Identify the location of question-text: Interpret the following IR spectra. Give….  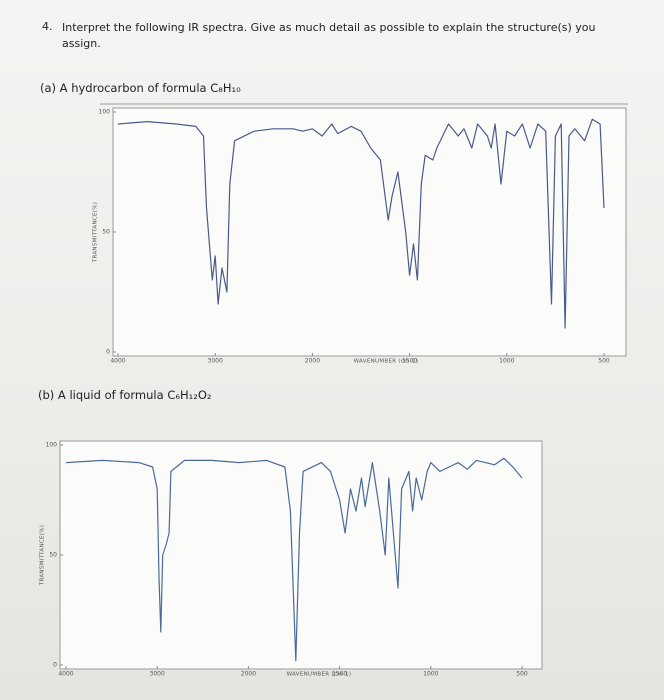
(329, 35).